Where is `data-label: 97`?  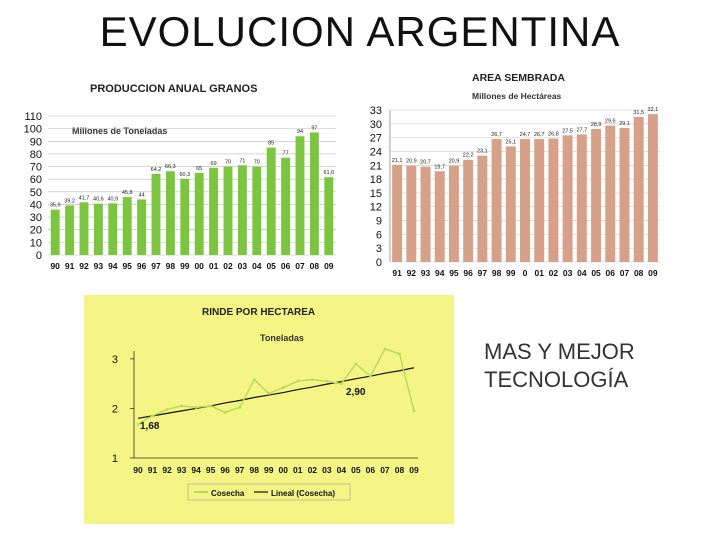 data-label: 97 is located at coordinates (314, 128).